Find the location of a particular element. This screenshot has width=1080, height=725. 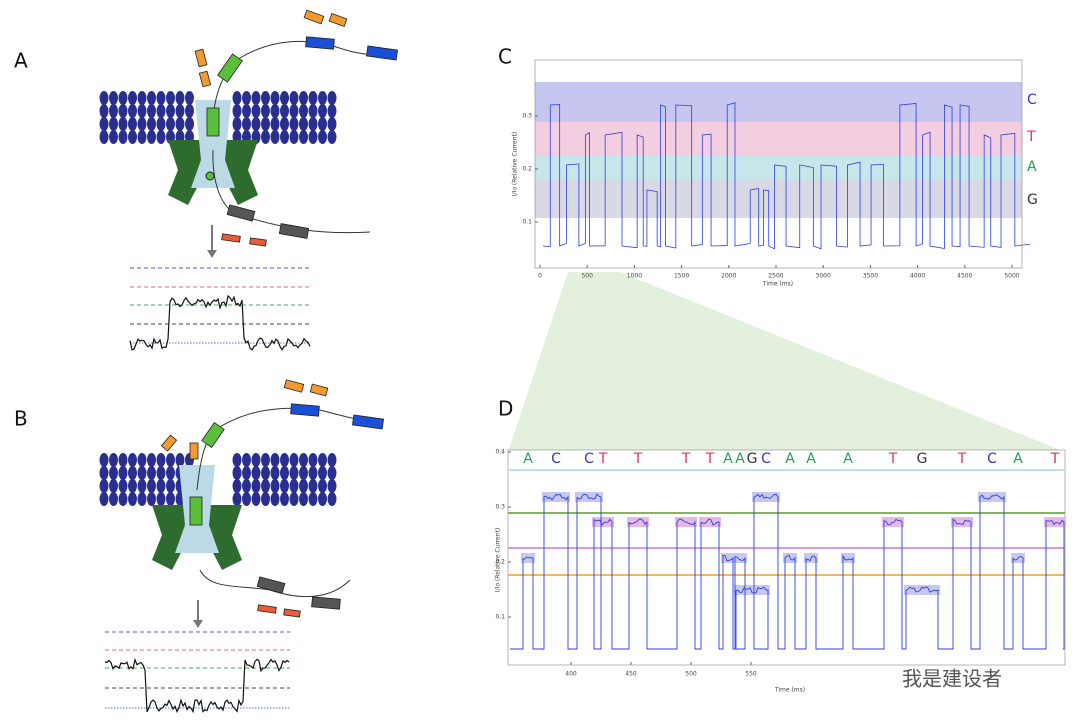

y-tick-label: 0.2 is located at coordinates (527, 169).